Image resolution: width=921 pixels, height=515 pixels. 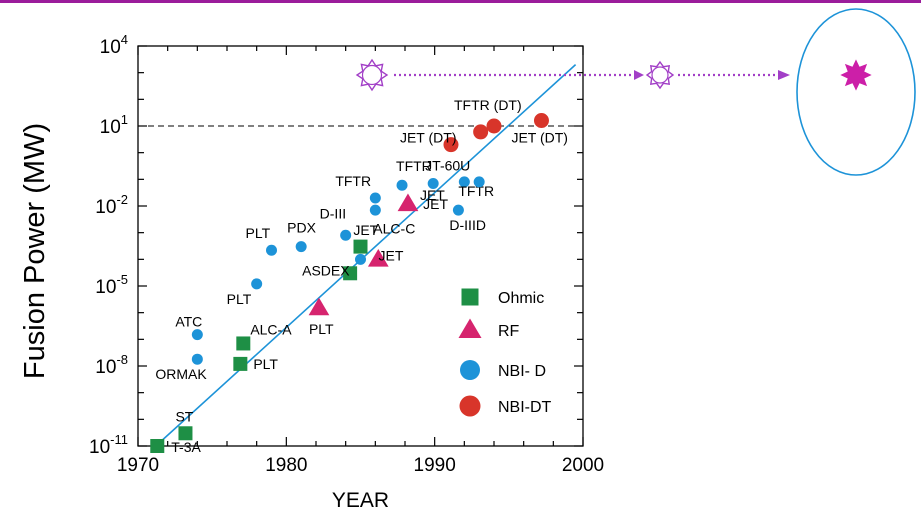 What do you see at coordinates (521, 298) in the screenshot?
I see `legend-label: Ohmic` at bounding box center [521, 298].